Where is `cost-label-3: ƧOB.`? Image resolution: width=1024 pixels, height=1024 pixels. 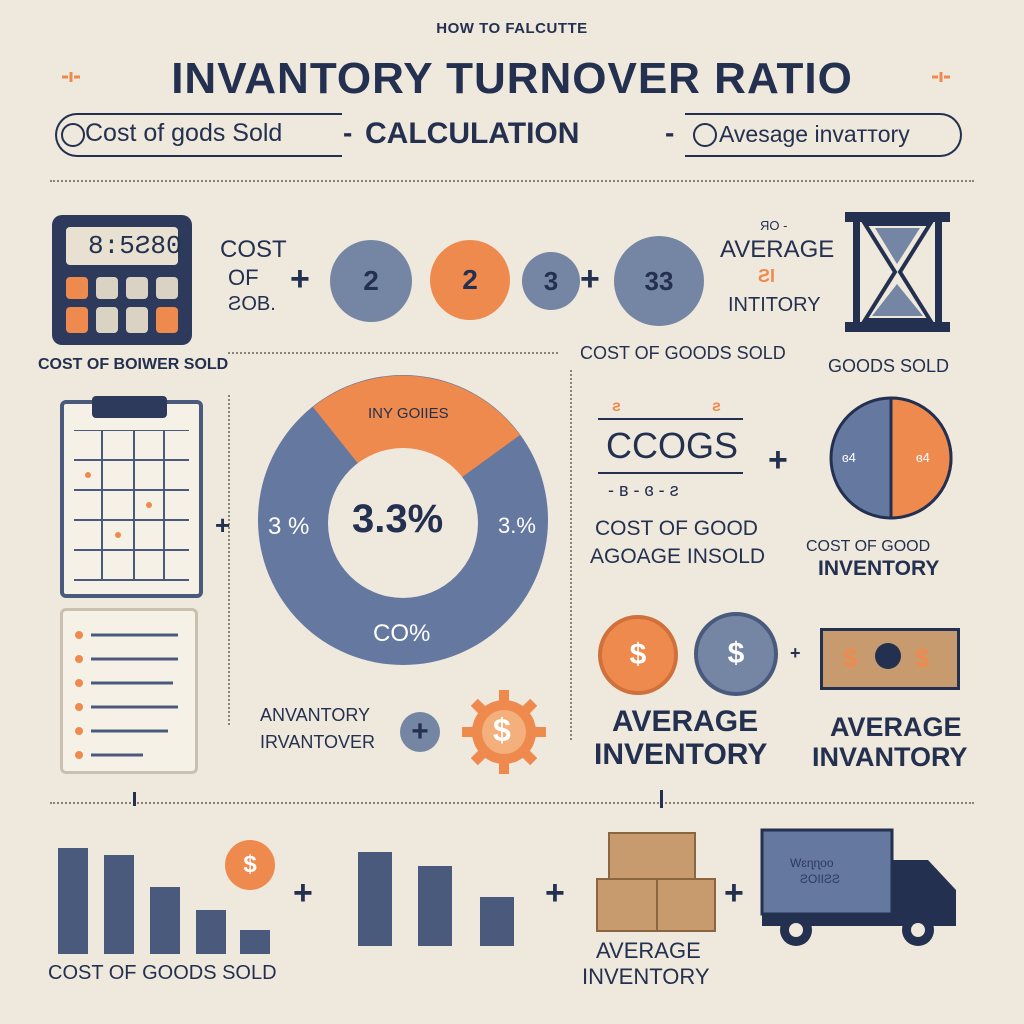 cost-label-3: ƧOB. is located at coordinates (252, 304).